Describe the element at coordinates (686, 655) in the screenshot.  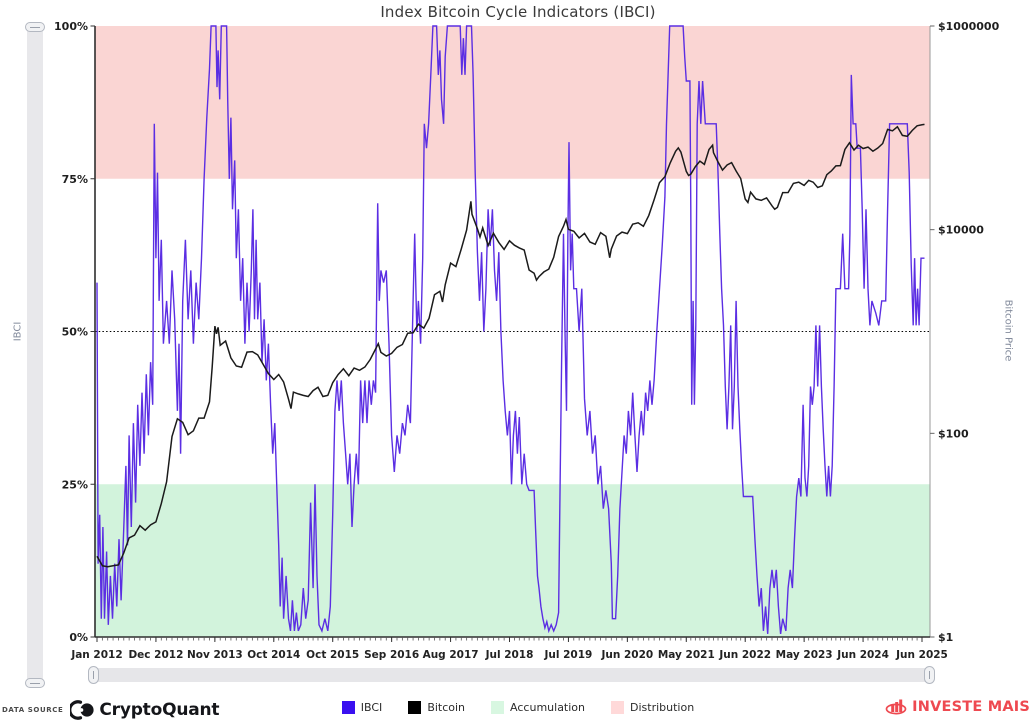
I see `x-tick-label: May 2021` at that location.